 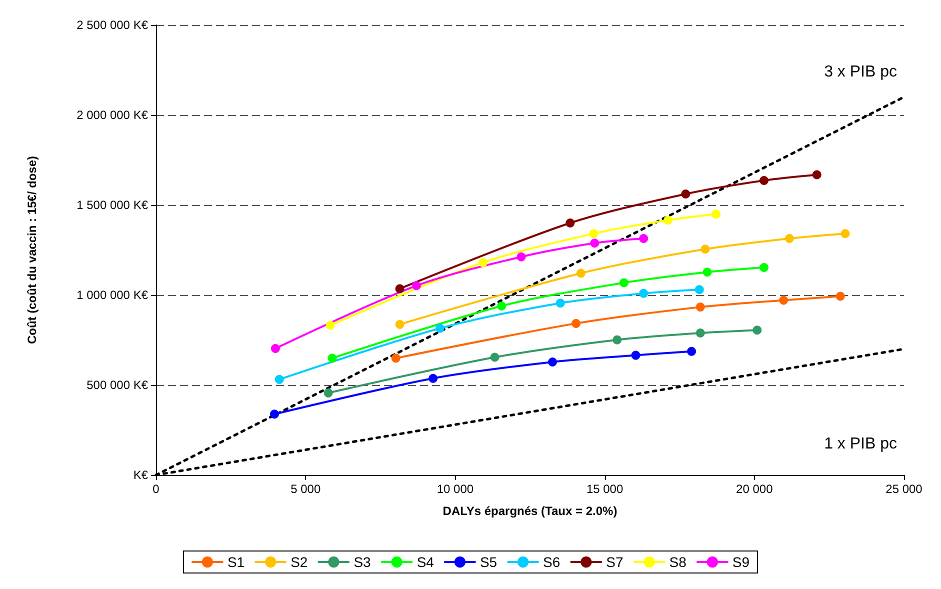 What do you see at coordinates (363, 562) in the screenshot?
I see `legend-label: S3` at bounding box center [363, 562].